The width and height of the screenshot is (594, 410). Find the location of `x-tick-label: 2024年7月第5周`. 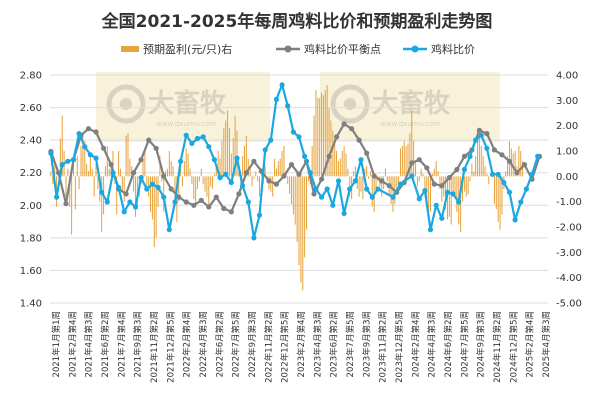

x-tick-label: 2024年7月第5周 is located at coordinates (464, 344).